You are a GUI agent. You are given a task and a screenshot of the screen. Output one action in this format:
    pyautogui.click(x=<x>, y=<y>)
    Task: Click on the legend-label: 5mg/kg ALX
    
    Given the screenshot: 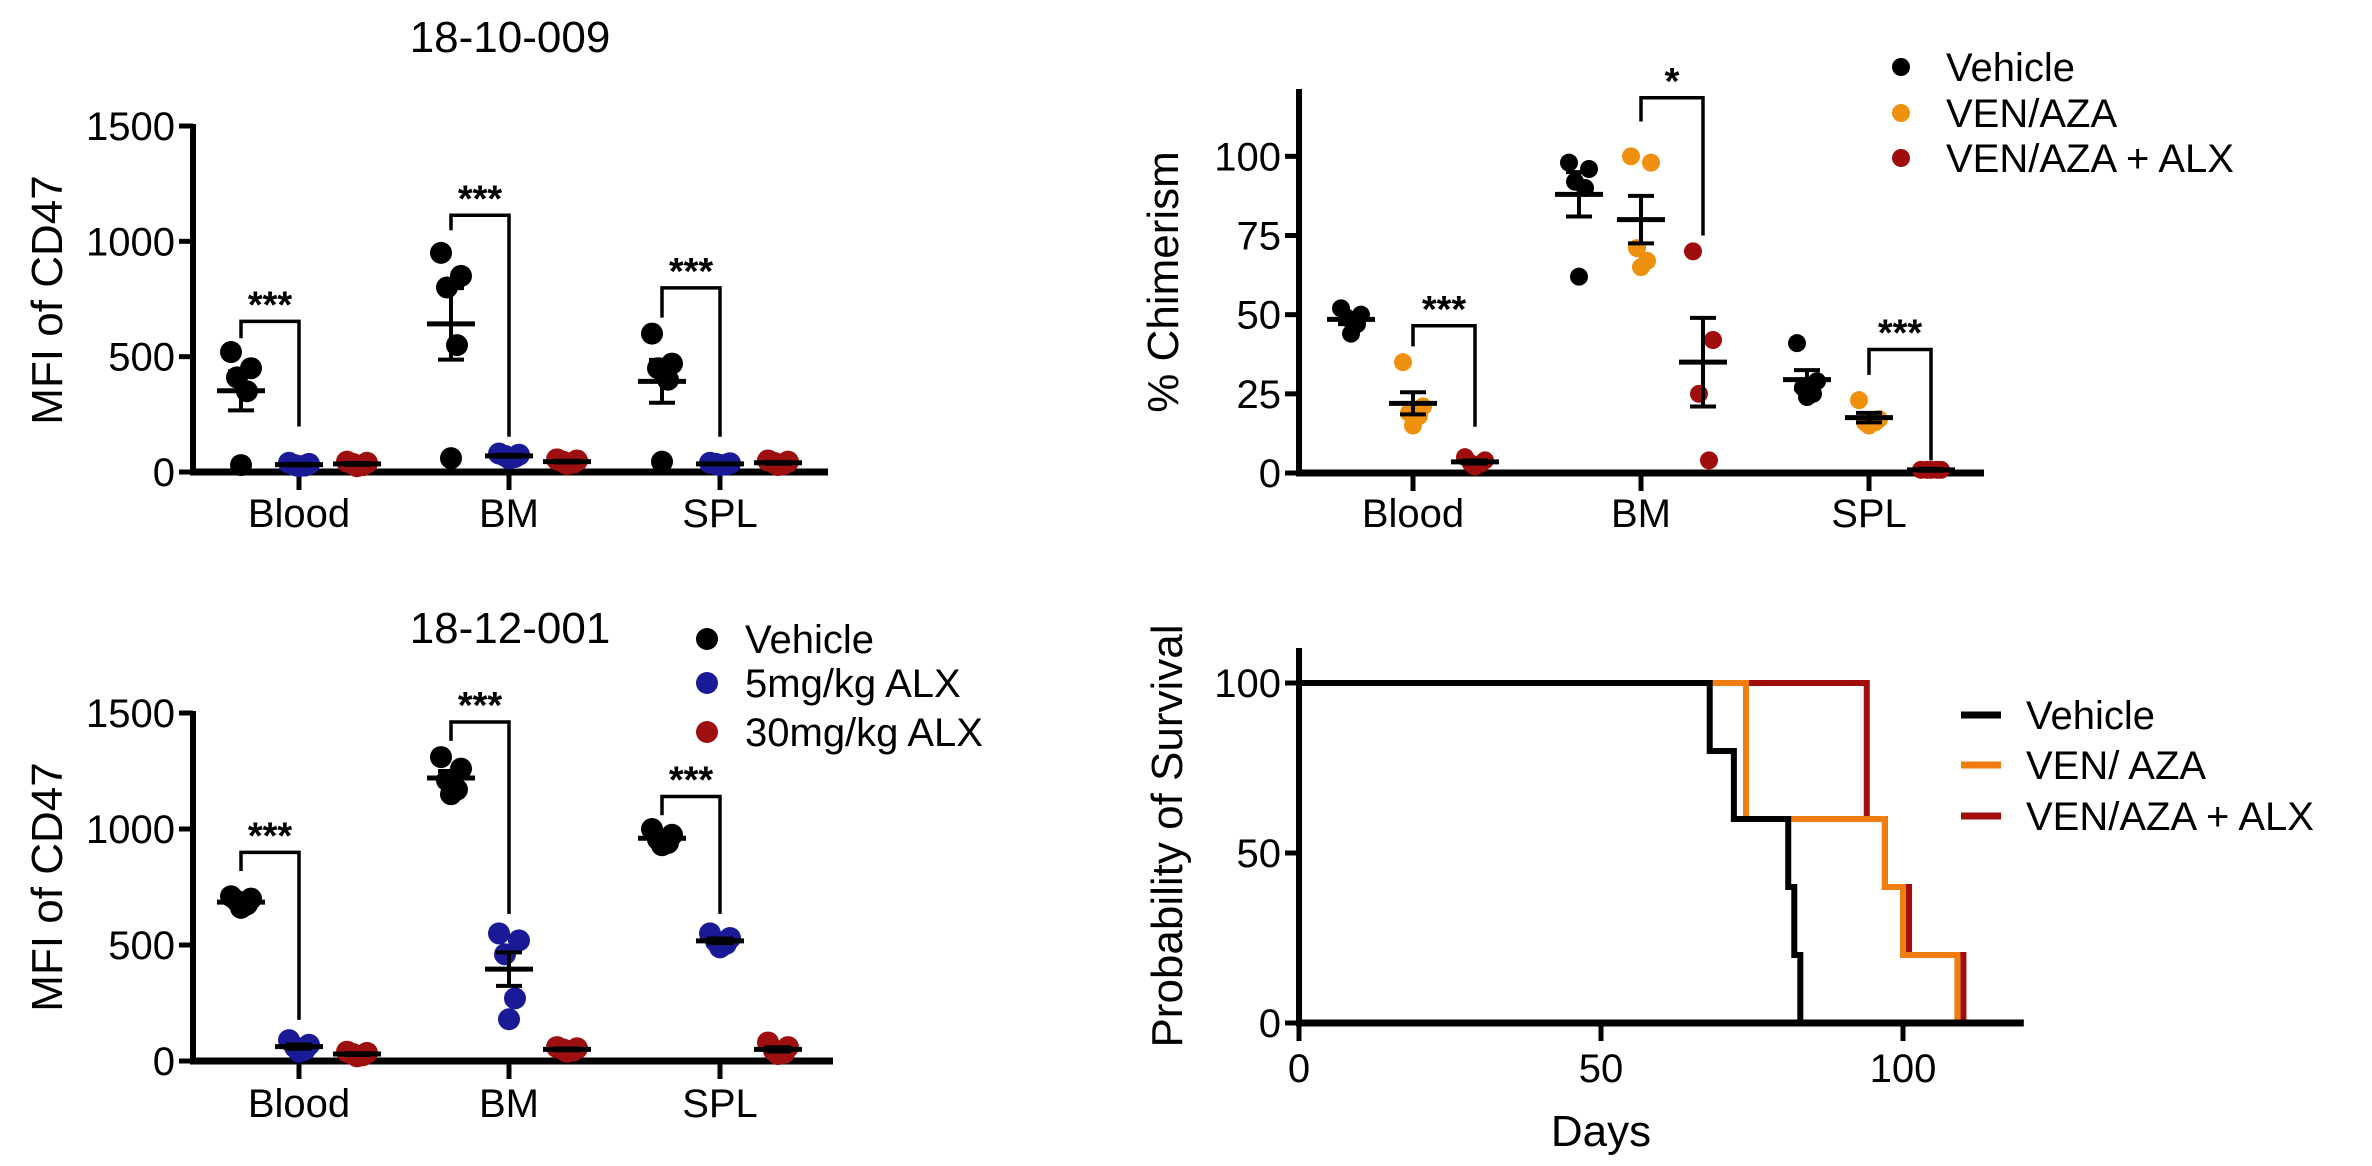 What is the action you would take?
    pyautogui.click(x=853, y=684)
    